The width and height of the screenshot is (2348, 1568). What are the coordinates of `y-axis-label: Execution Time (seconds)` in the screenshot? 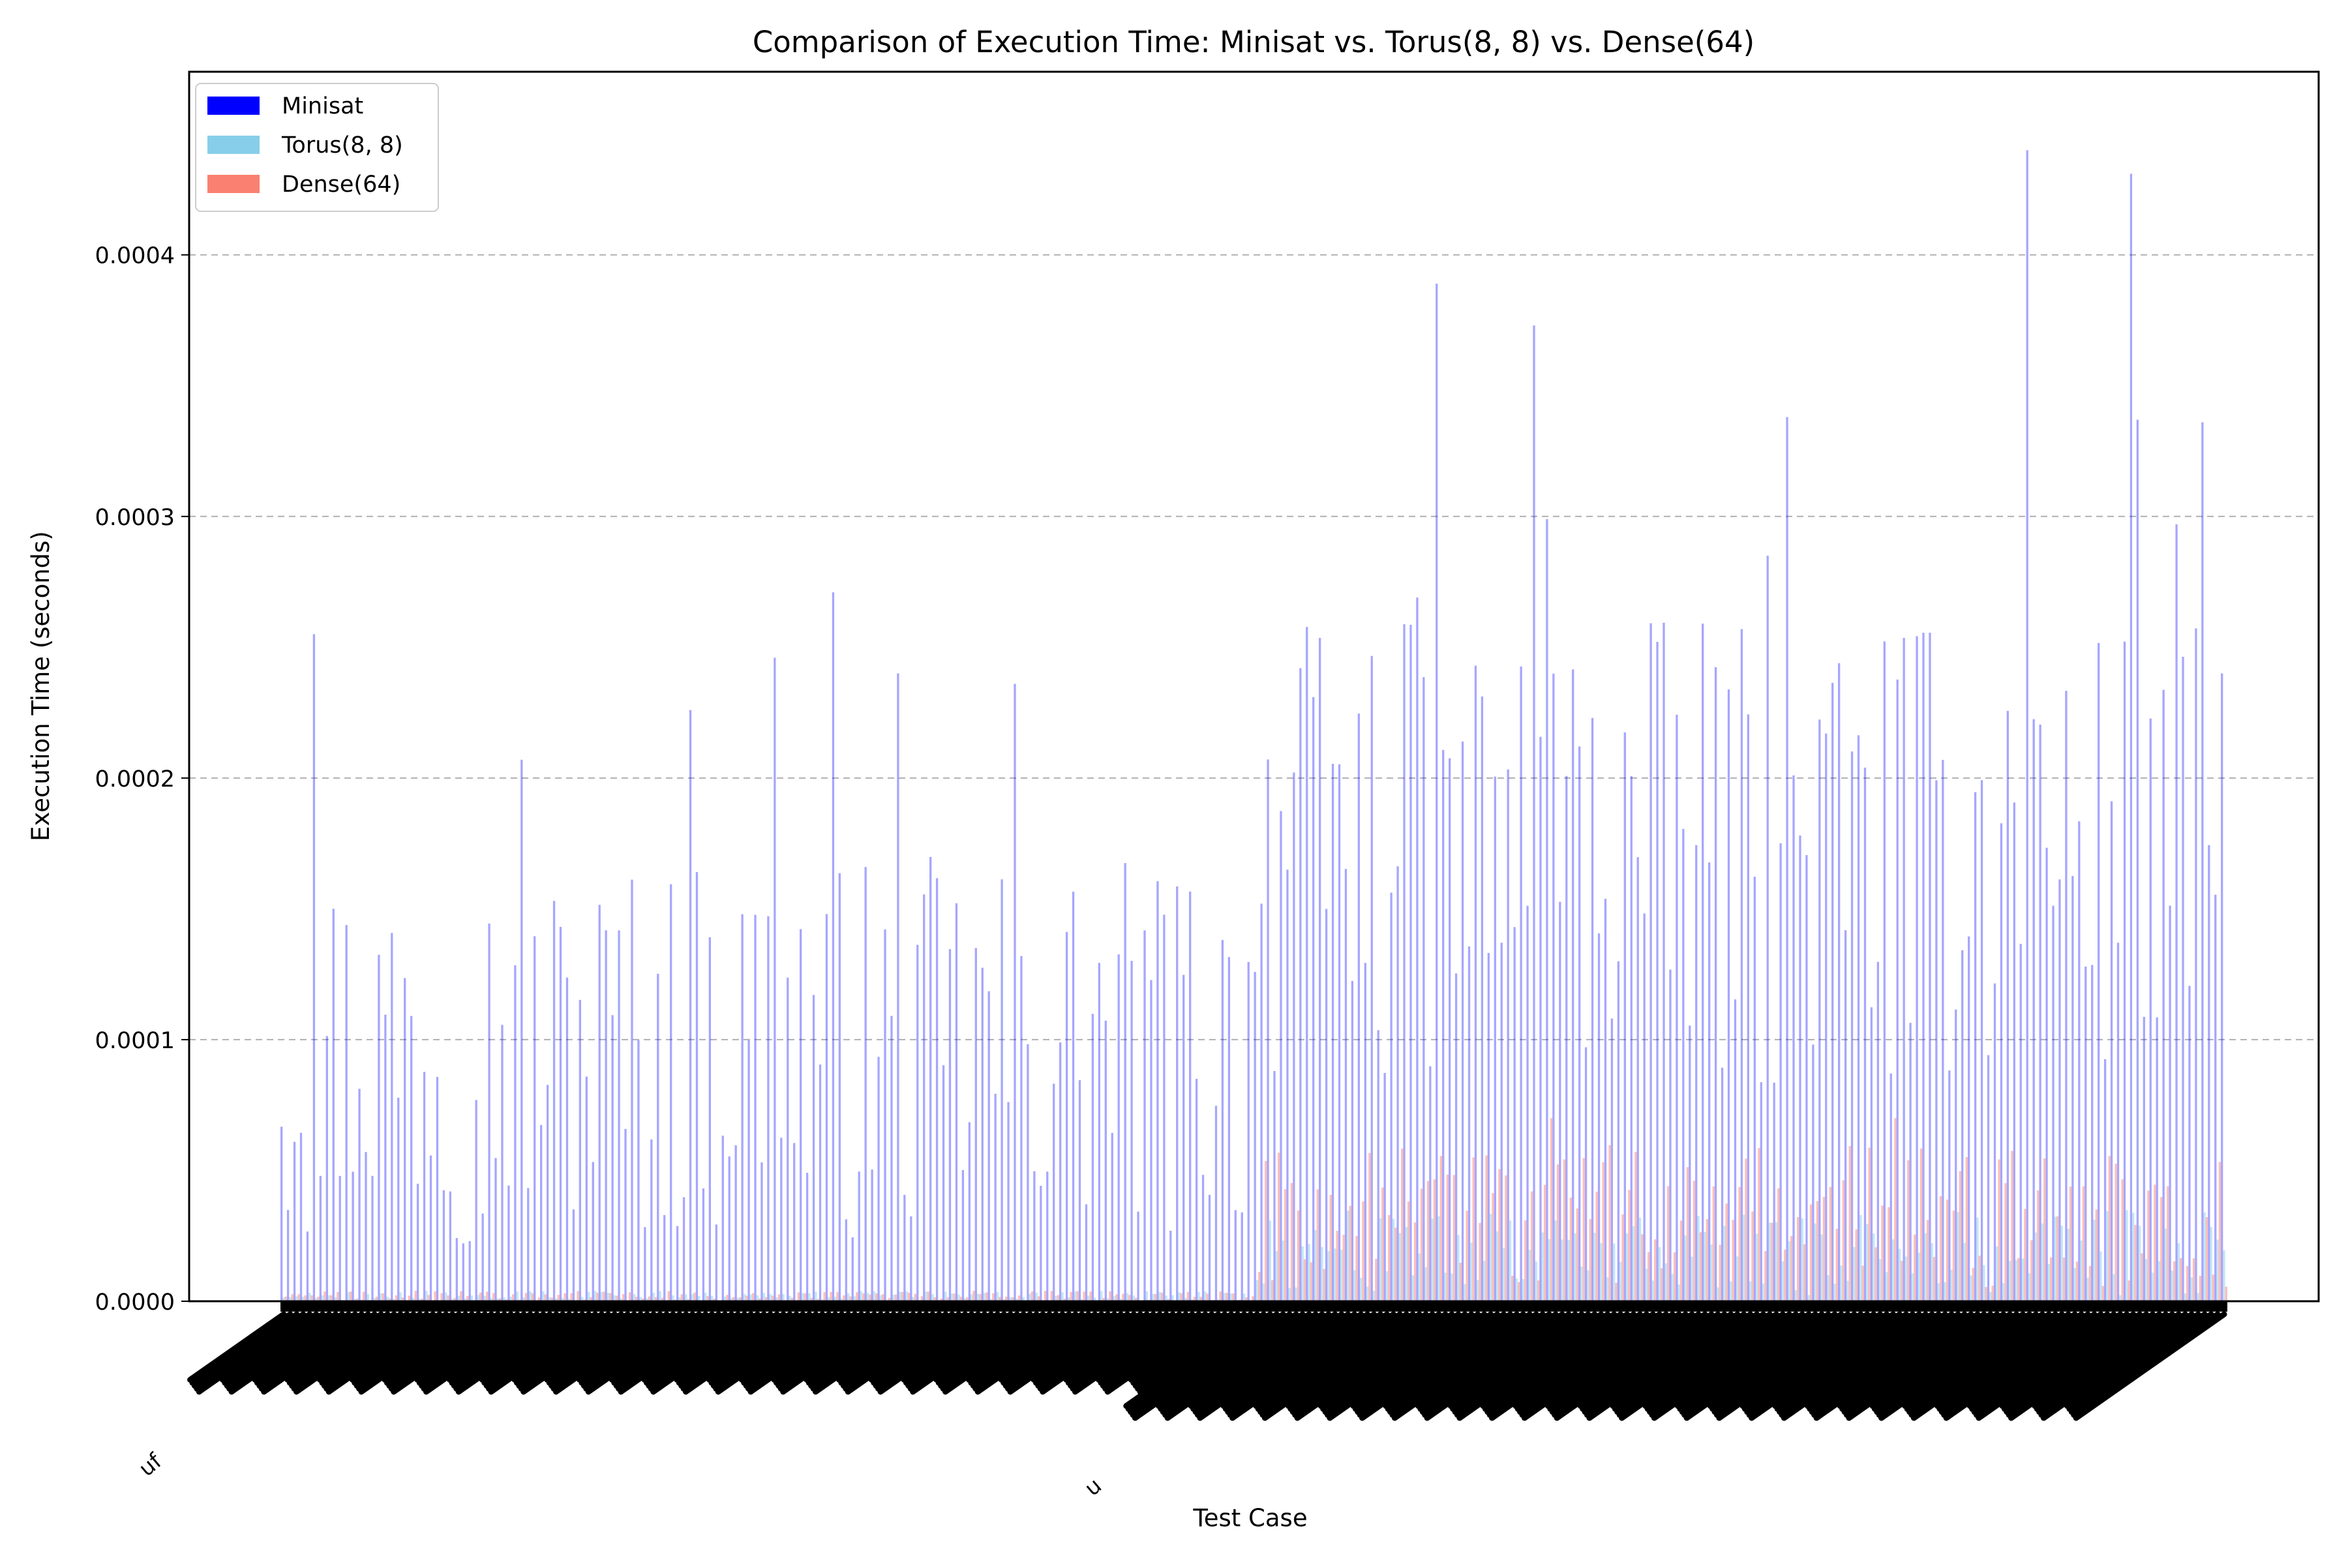 It's located at (41, 686).